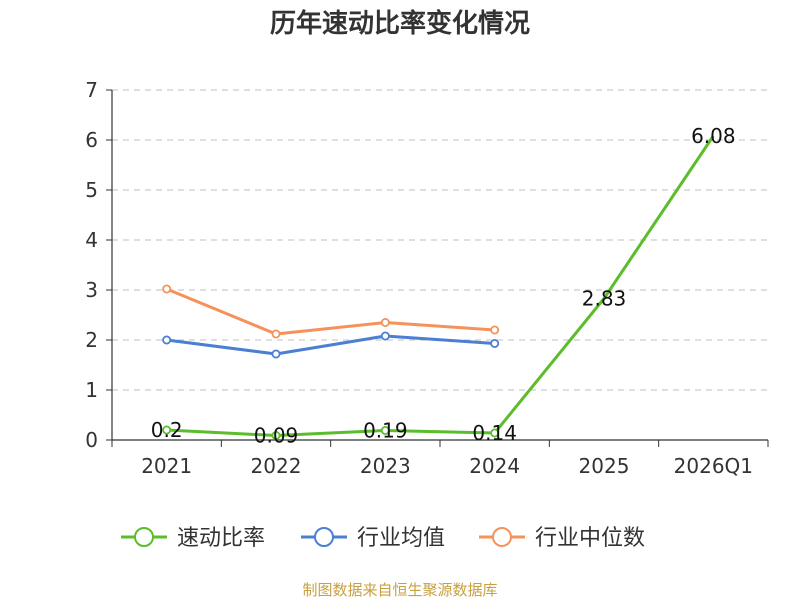 The width and height of the screenshot is (800, 600). Describe the element at coordinates (604, 299) in the screenshot. I see `data-label-4: 2.83` at that location.